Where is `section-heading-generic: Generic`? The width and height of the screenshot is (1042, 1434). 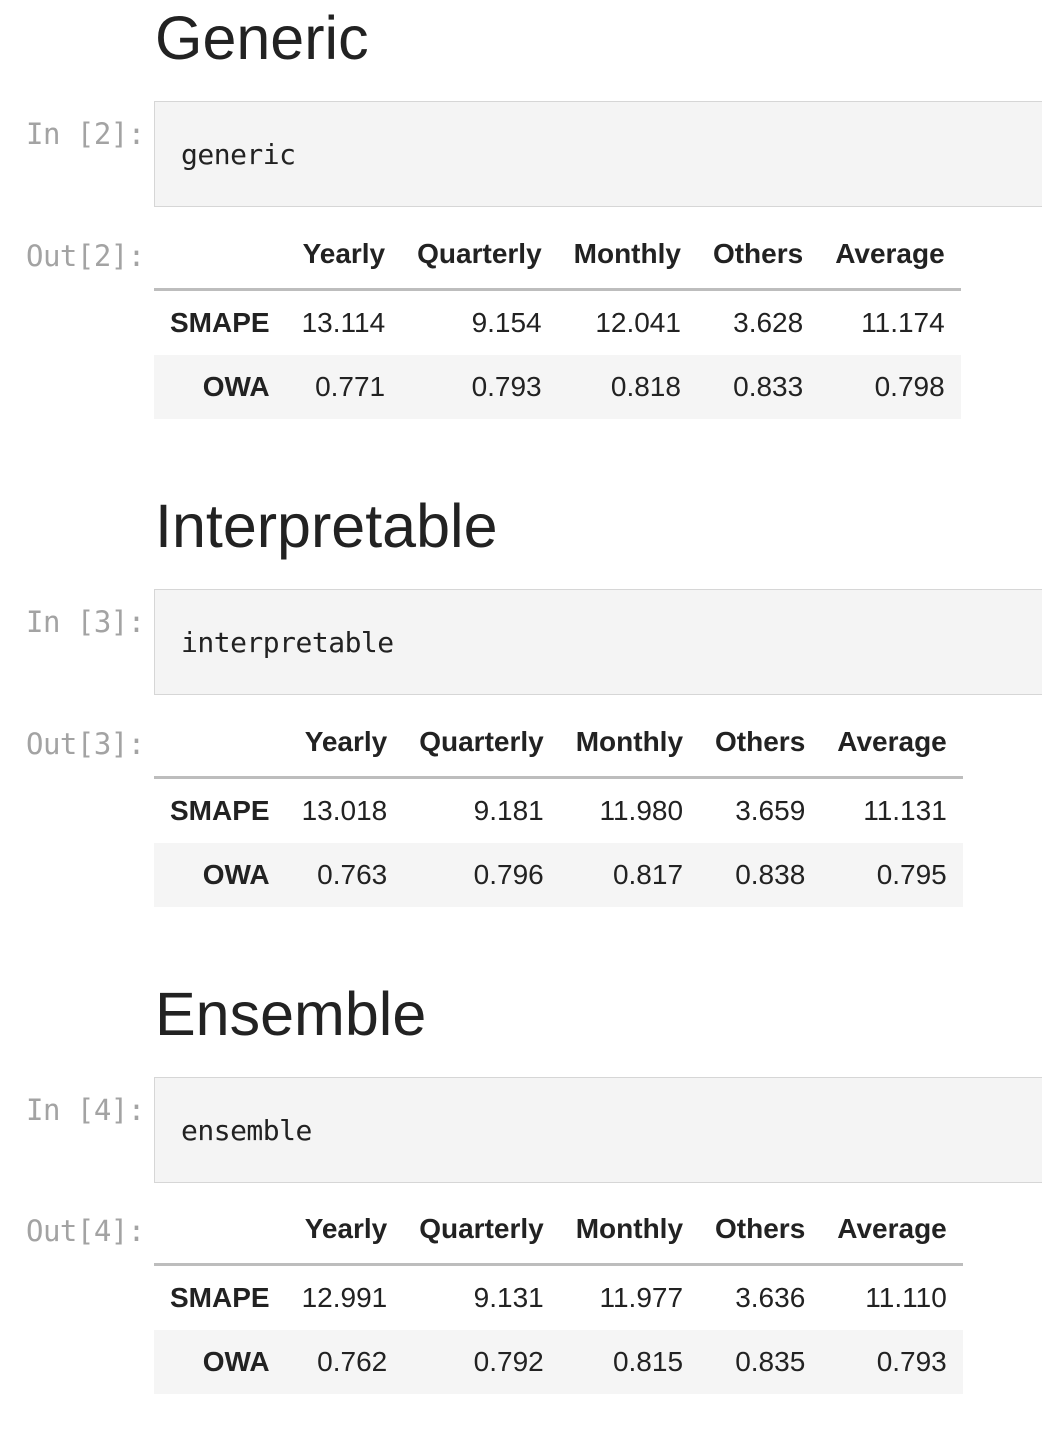 section-heading-generic: Generic is located at coordinates (262, 38).